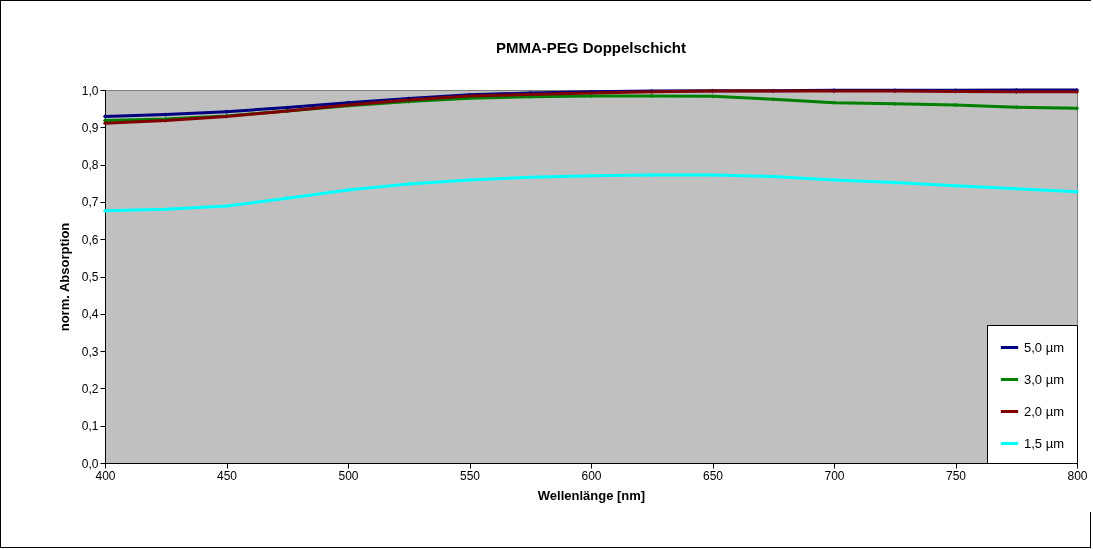 This screenshot has width=1093, height=550. I want to click on y-tick-label: 0,4, so click(90, 314).